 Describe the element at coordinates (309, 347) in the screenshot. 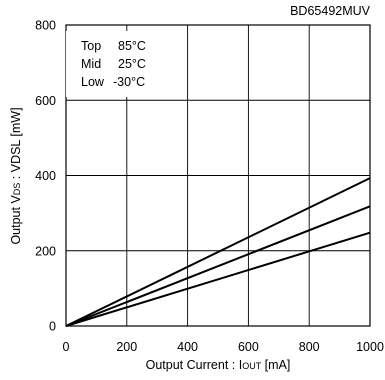

I see `x-tick-label: 800` at that location.